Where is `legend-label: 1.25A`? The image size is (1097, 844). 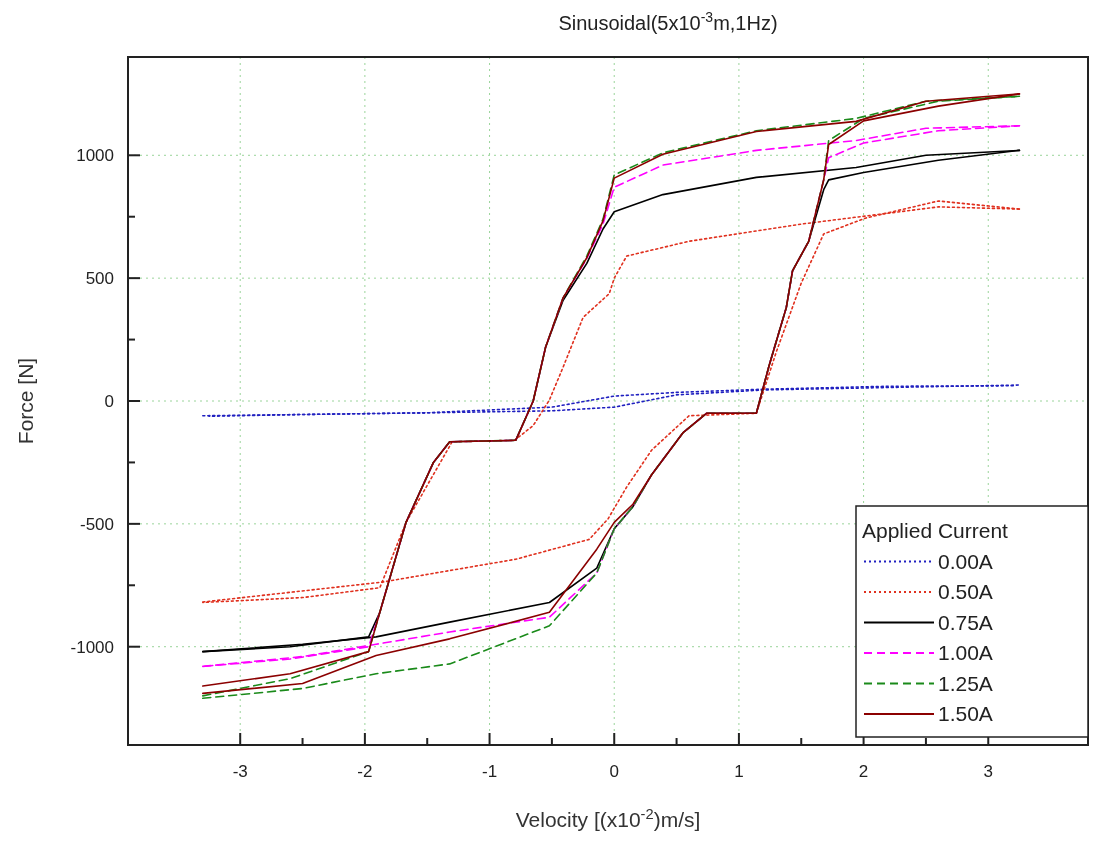
legend-label: 1.25A is located at coordinates (965, 683).